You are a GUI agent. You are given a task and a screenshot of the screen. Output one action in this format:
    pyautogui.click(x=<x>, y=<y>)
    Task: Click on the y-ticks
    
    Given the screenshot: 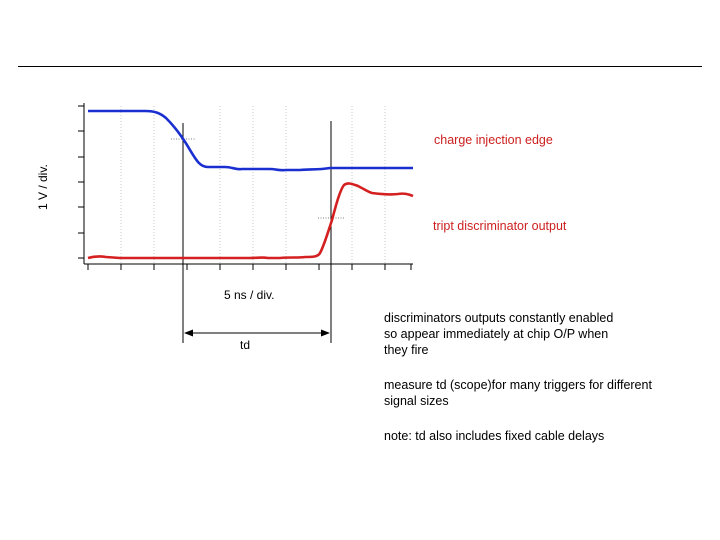 What is the action you would take?
    pyautogui.click(x=81, y=182)
    